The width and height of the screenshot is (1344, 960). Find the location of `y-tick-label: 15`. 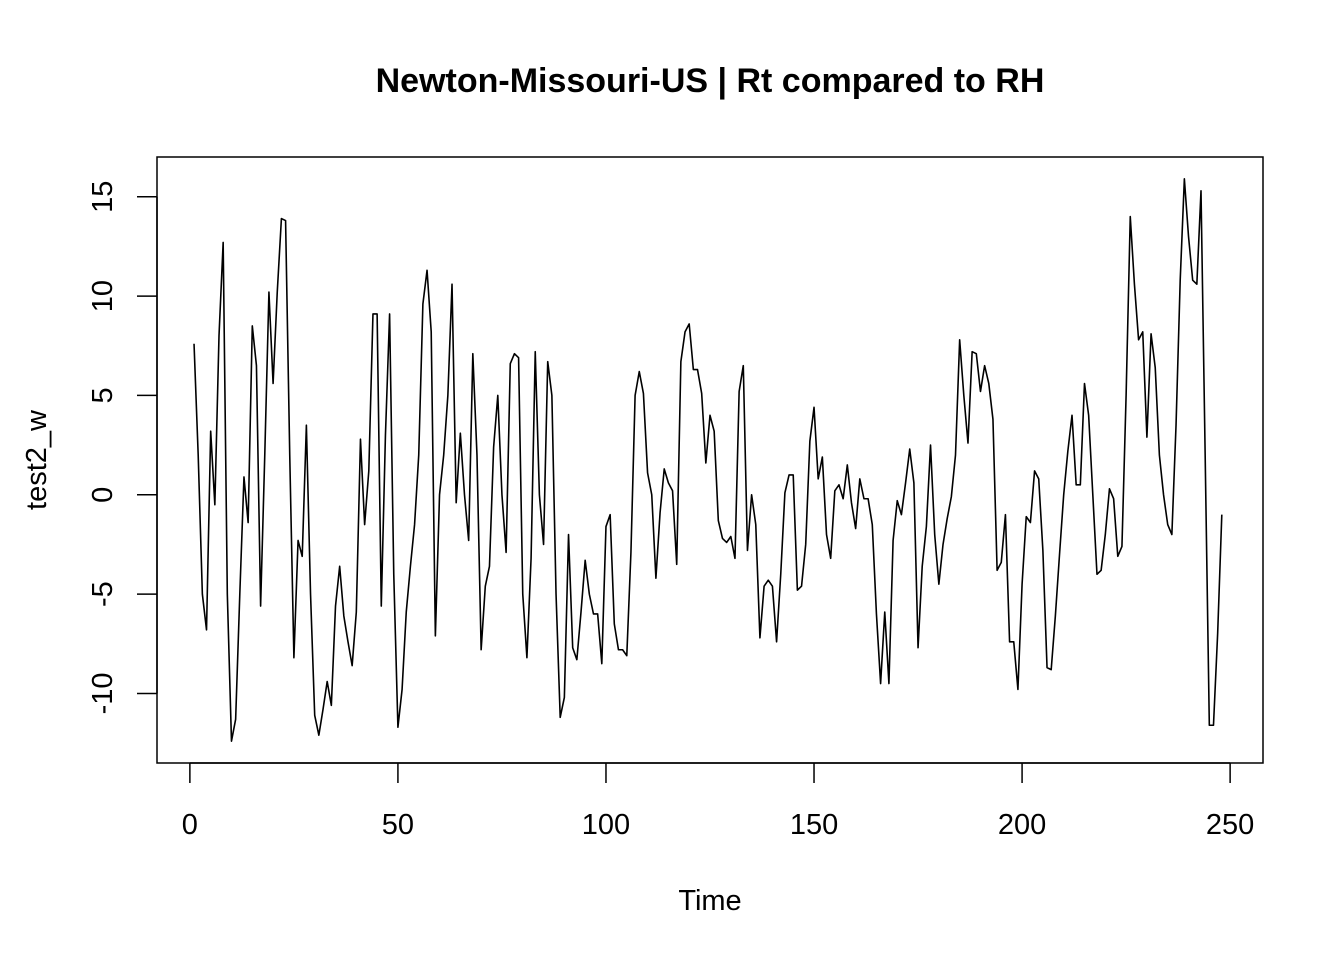

y-tick-label: 15 is located at coordinates (103, 197).